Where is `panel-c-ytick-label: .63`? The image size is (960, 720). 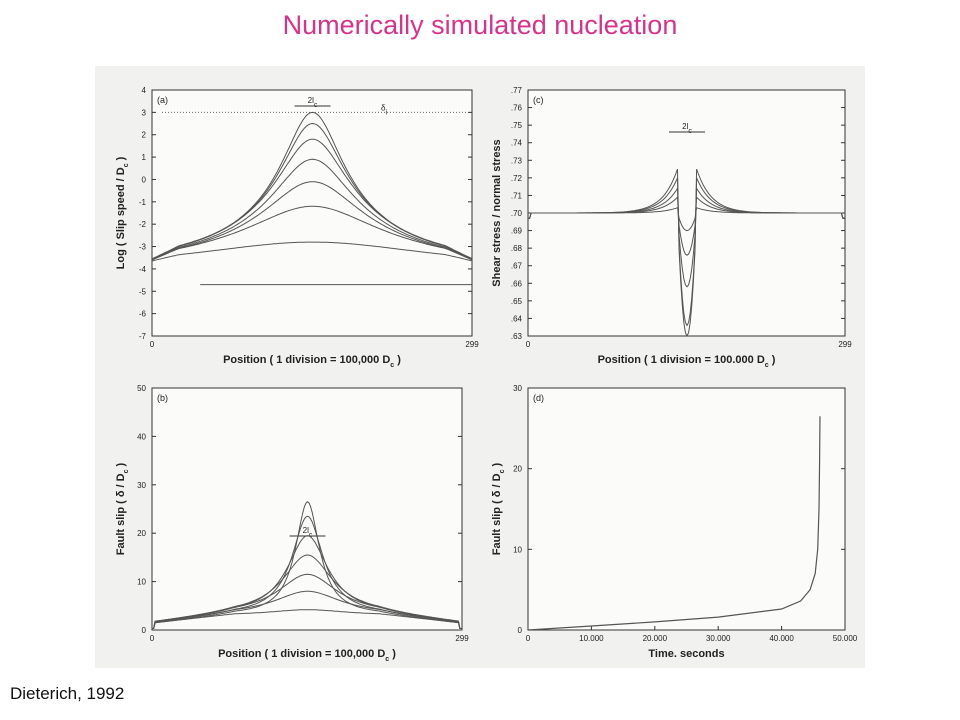 panel-c-ytick-label: .63 is located at coordinates (517, 336).